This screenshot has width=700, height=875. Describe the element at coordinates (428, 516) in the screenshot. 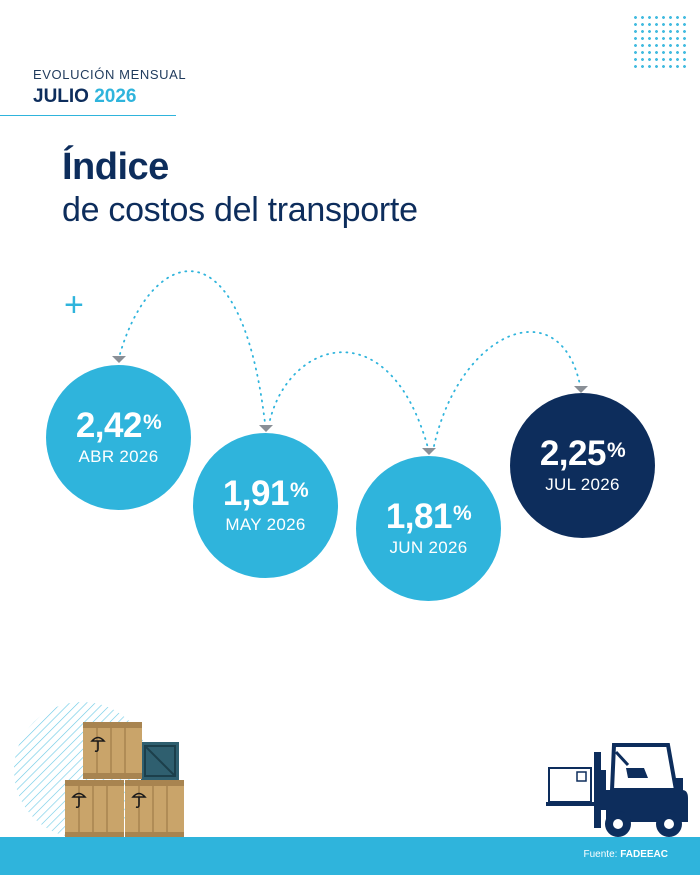

I see `month-value: 1,81%` at that location.